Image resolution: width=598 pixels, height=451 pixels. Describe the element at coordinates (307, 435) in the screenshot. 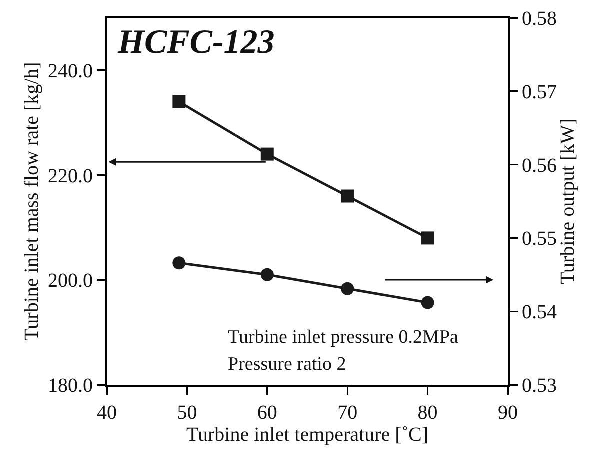

I see `x-axis-title: Turbine inlet temperature [˚C]` at that location.